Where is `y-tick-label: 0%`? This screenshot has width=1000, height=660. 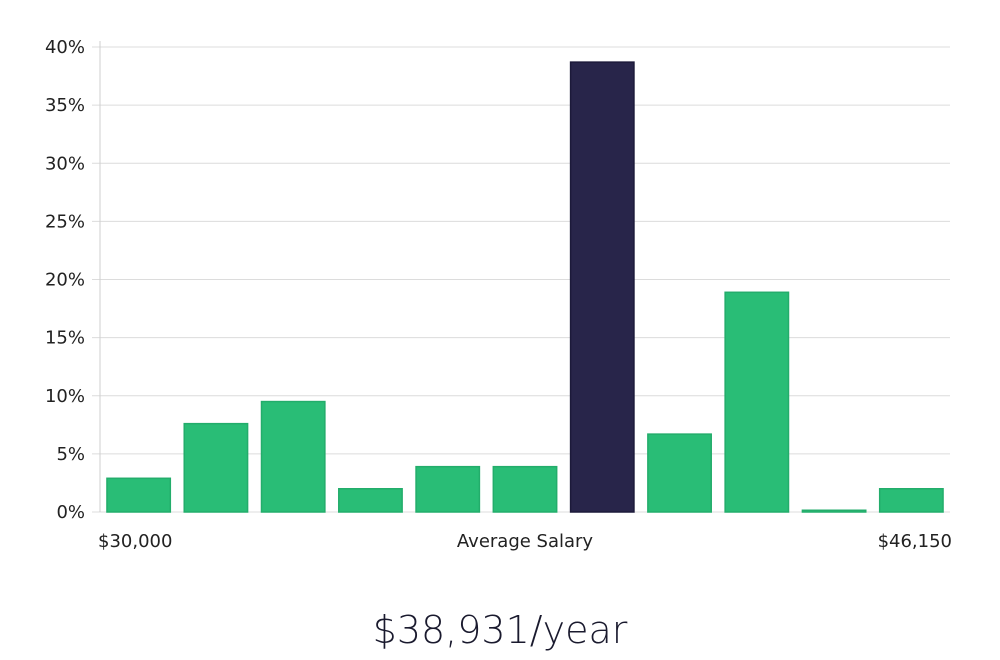
y-tick-label: 0% is located at coordinates (70, 512).